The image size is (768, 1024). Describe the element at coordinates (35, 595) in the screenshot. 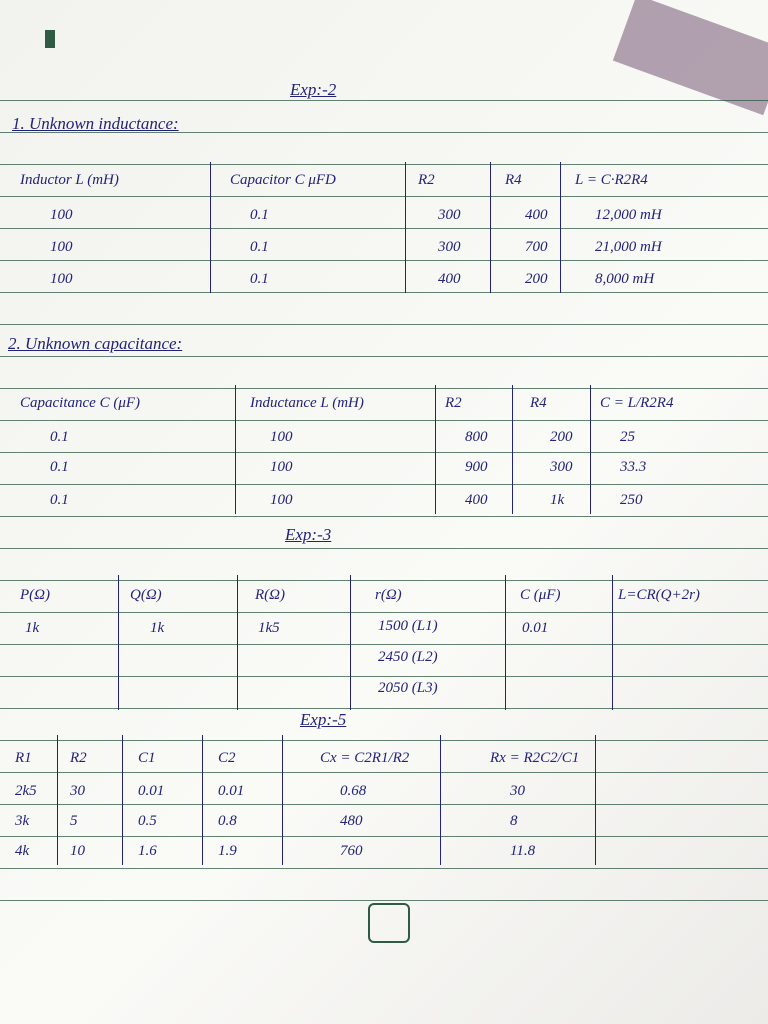

I see `table-header: P(Ω)` at that location.